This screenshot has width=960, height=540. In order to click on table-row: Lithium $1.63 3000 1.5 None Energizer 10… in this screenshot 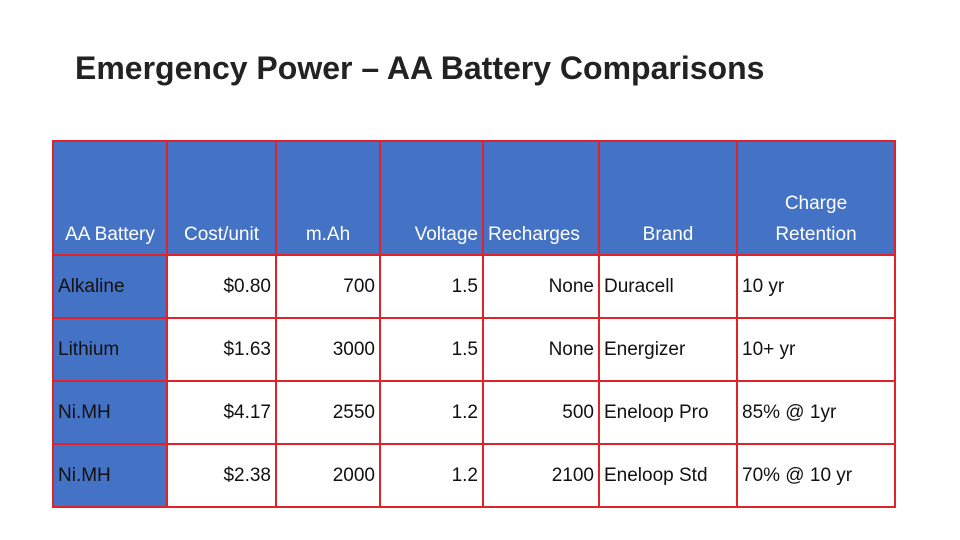, I will do `click(474, 349)`.